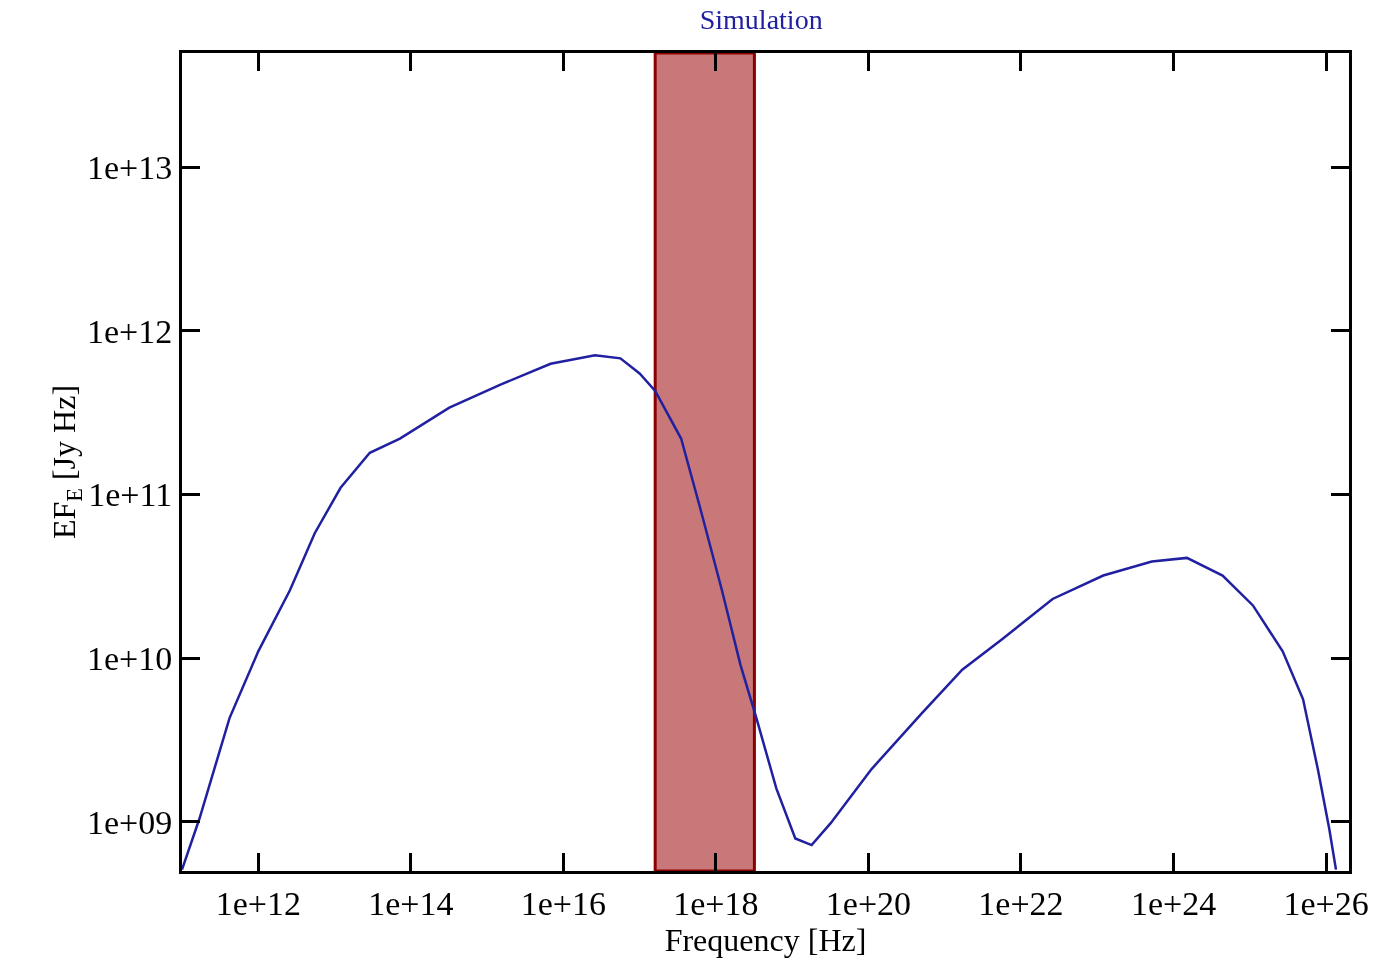  Describe the element at coordinates (129, 168) in the screenshot. I see `y-tick-label: 1e+13` at that location.